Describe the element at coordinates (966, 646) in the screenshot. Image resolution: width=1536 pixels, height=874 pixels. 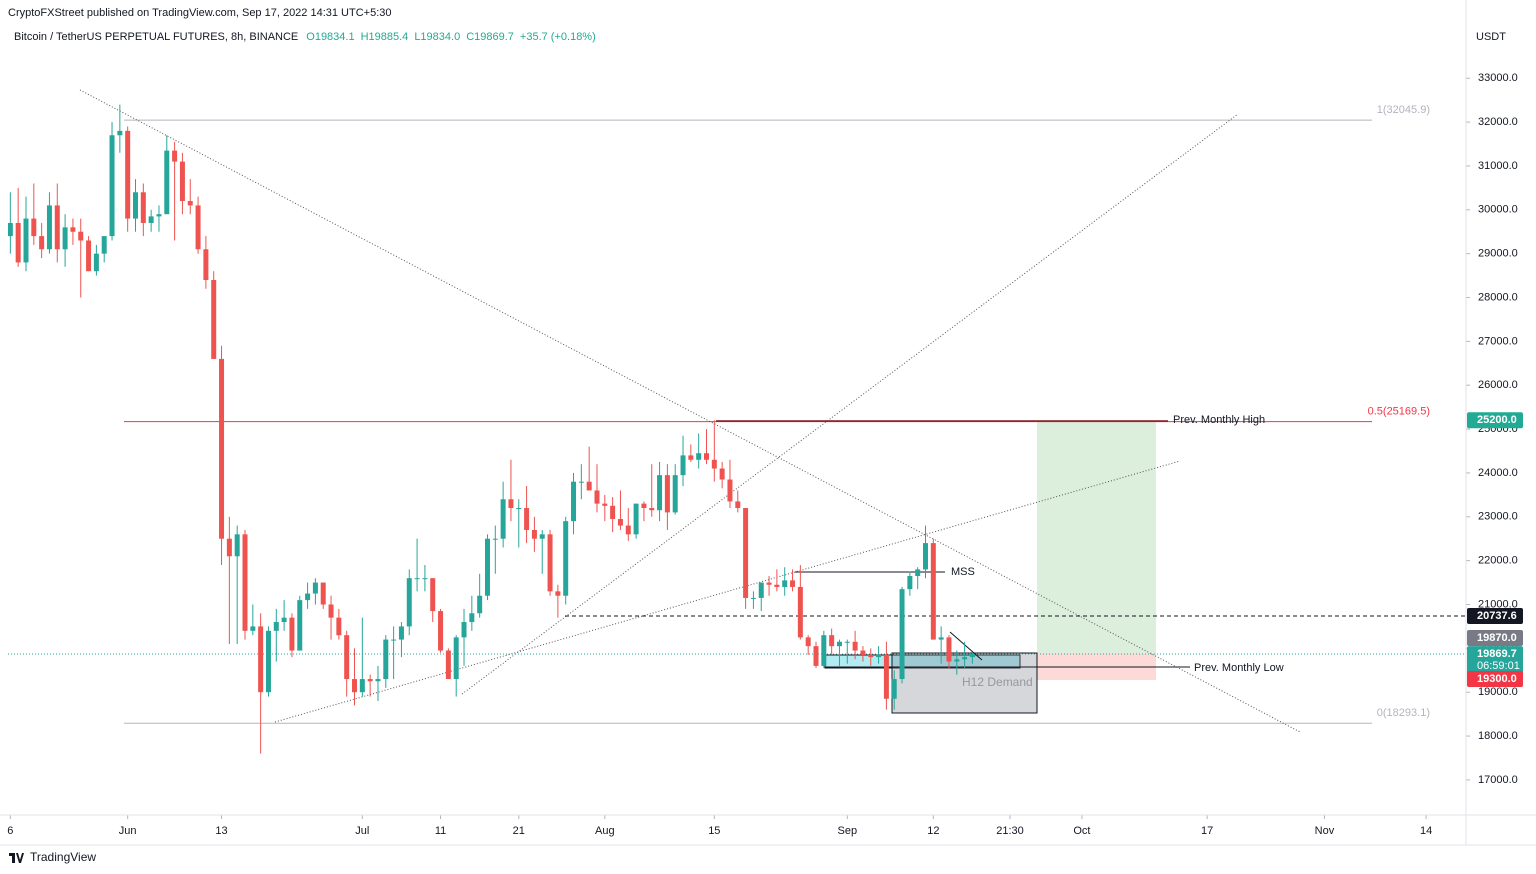
I see `arrow` at that location.